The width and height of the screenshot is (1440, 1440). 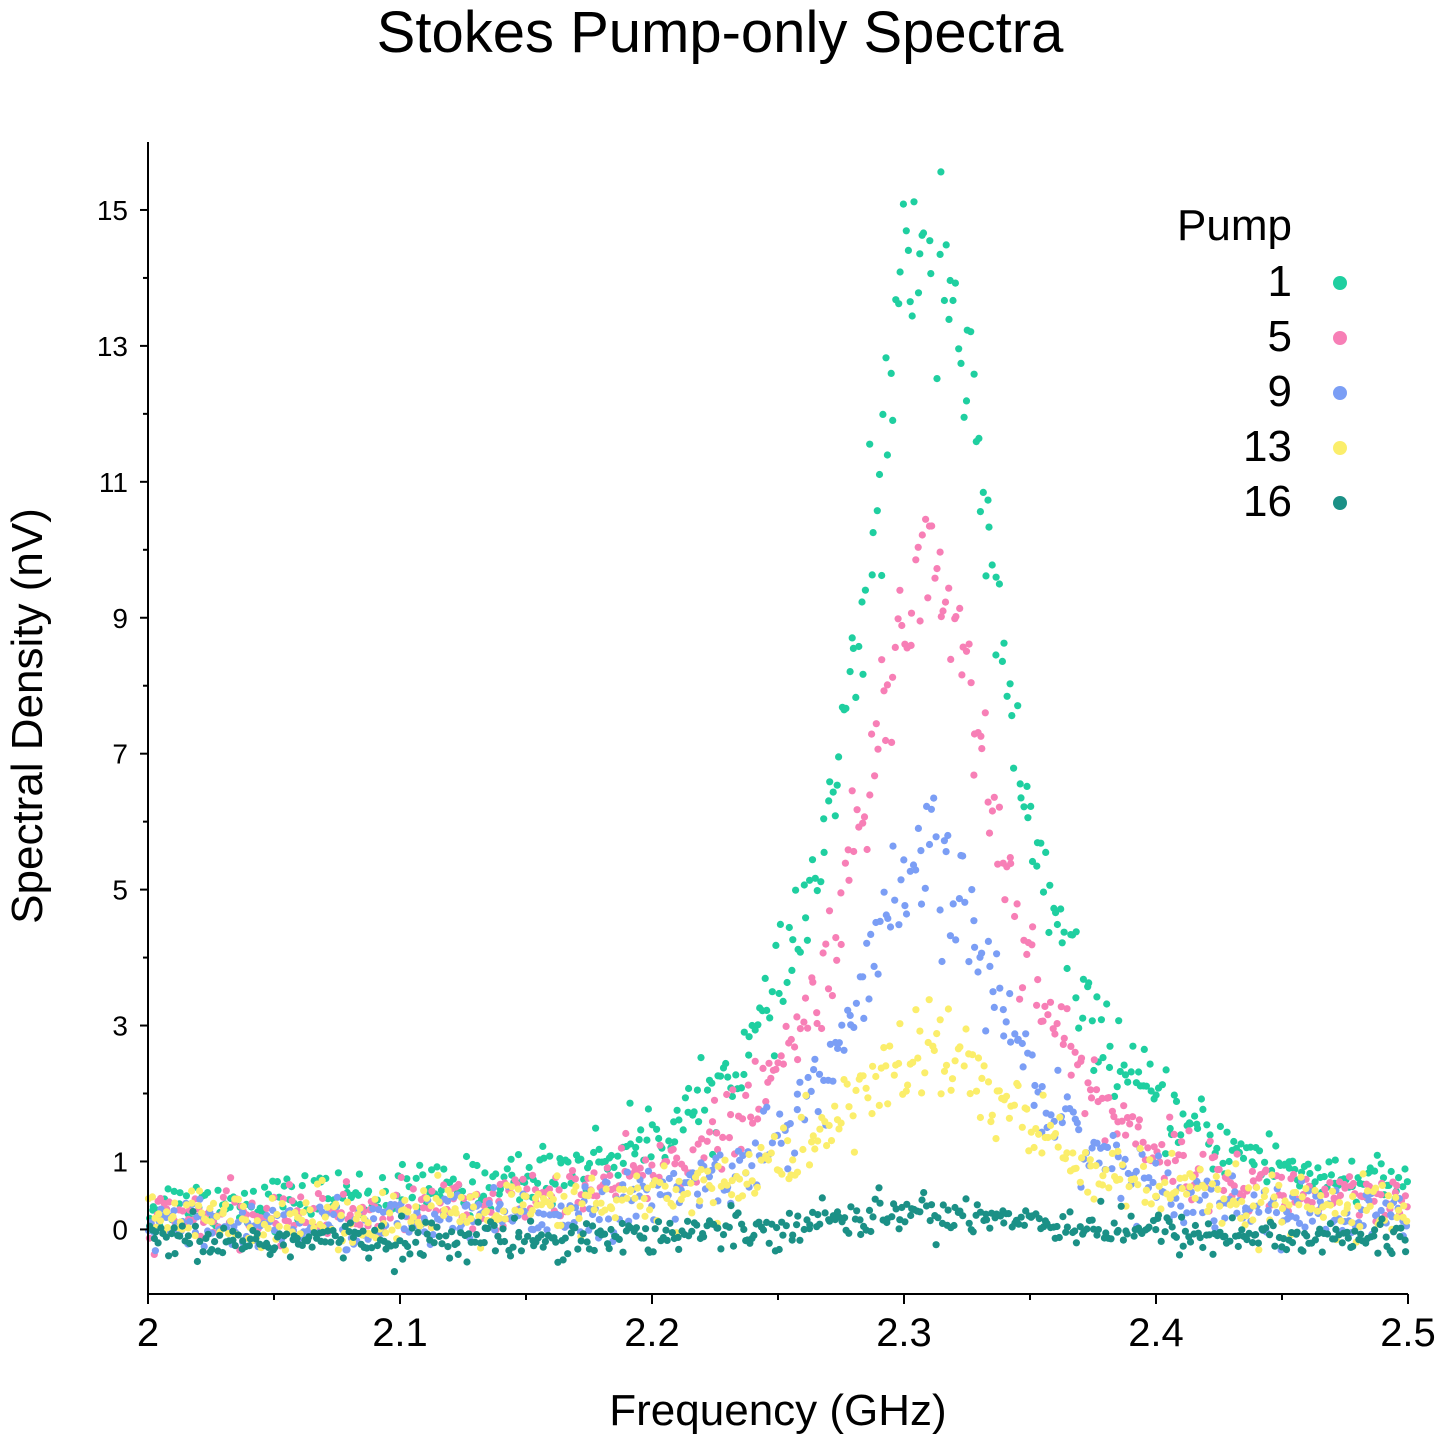 What do you see at coordinates (112, 346) in the screenshot?
I see `y-tick-label: 13` at bounding box center [112, 346].